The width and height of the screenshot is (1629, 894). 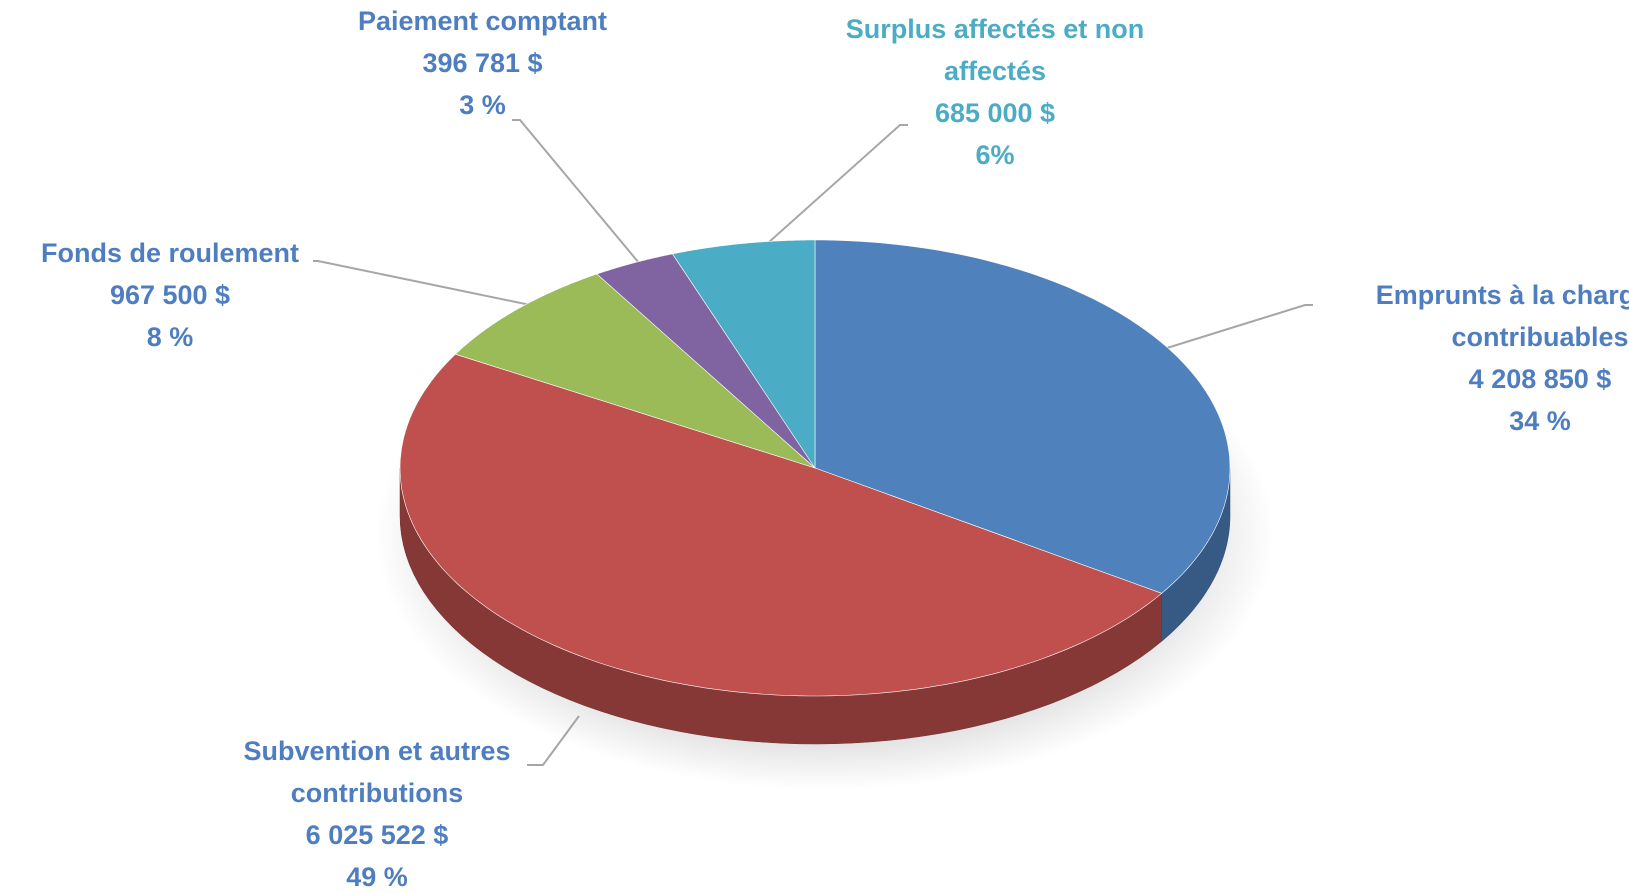 I want to click on label-value: 396 781 $, so click(x=482, y=63).